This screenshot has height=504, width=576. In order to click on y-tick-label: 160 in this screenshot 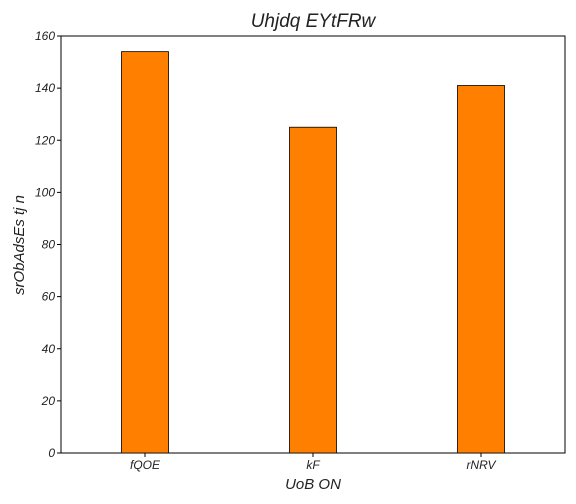, I will do `click(45, 36)`.